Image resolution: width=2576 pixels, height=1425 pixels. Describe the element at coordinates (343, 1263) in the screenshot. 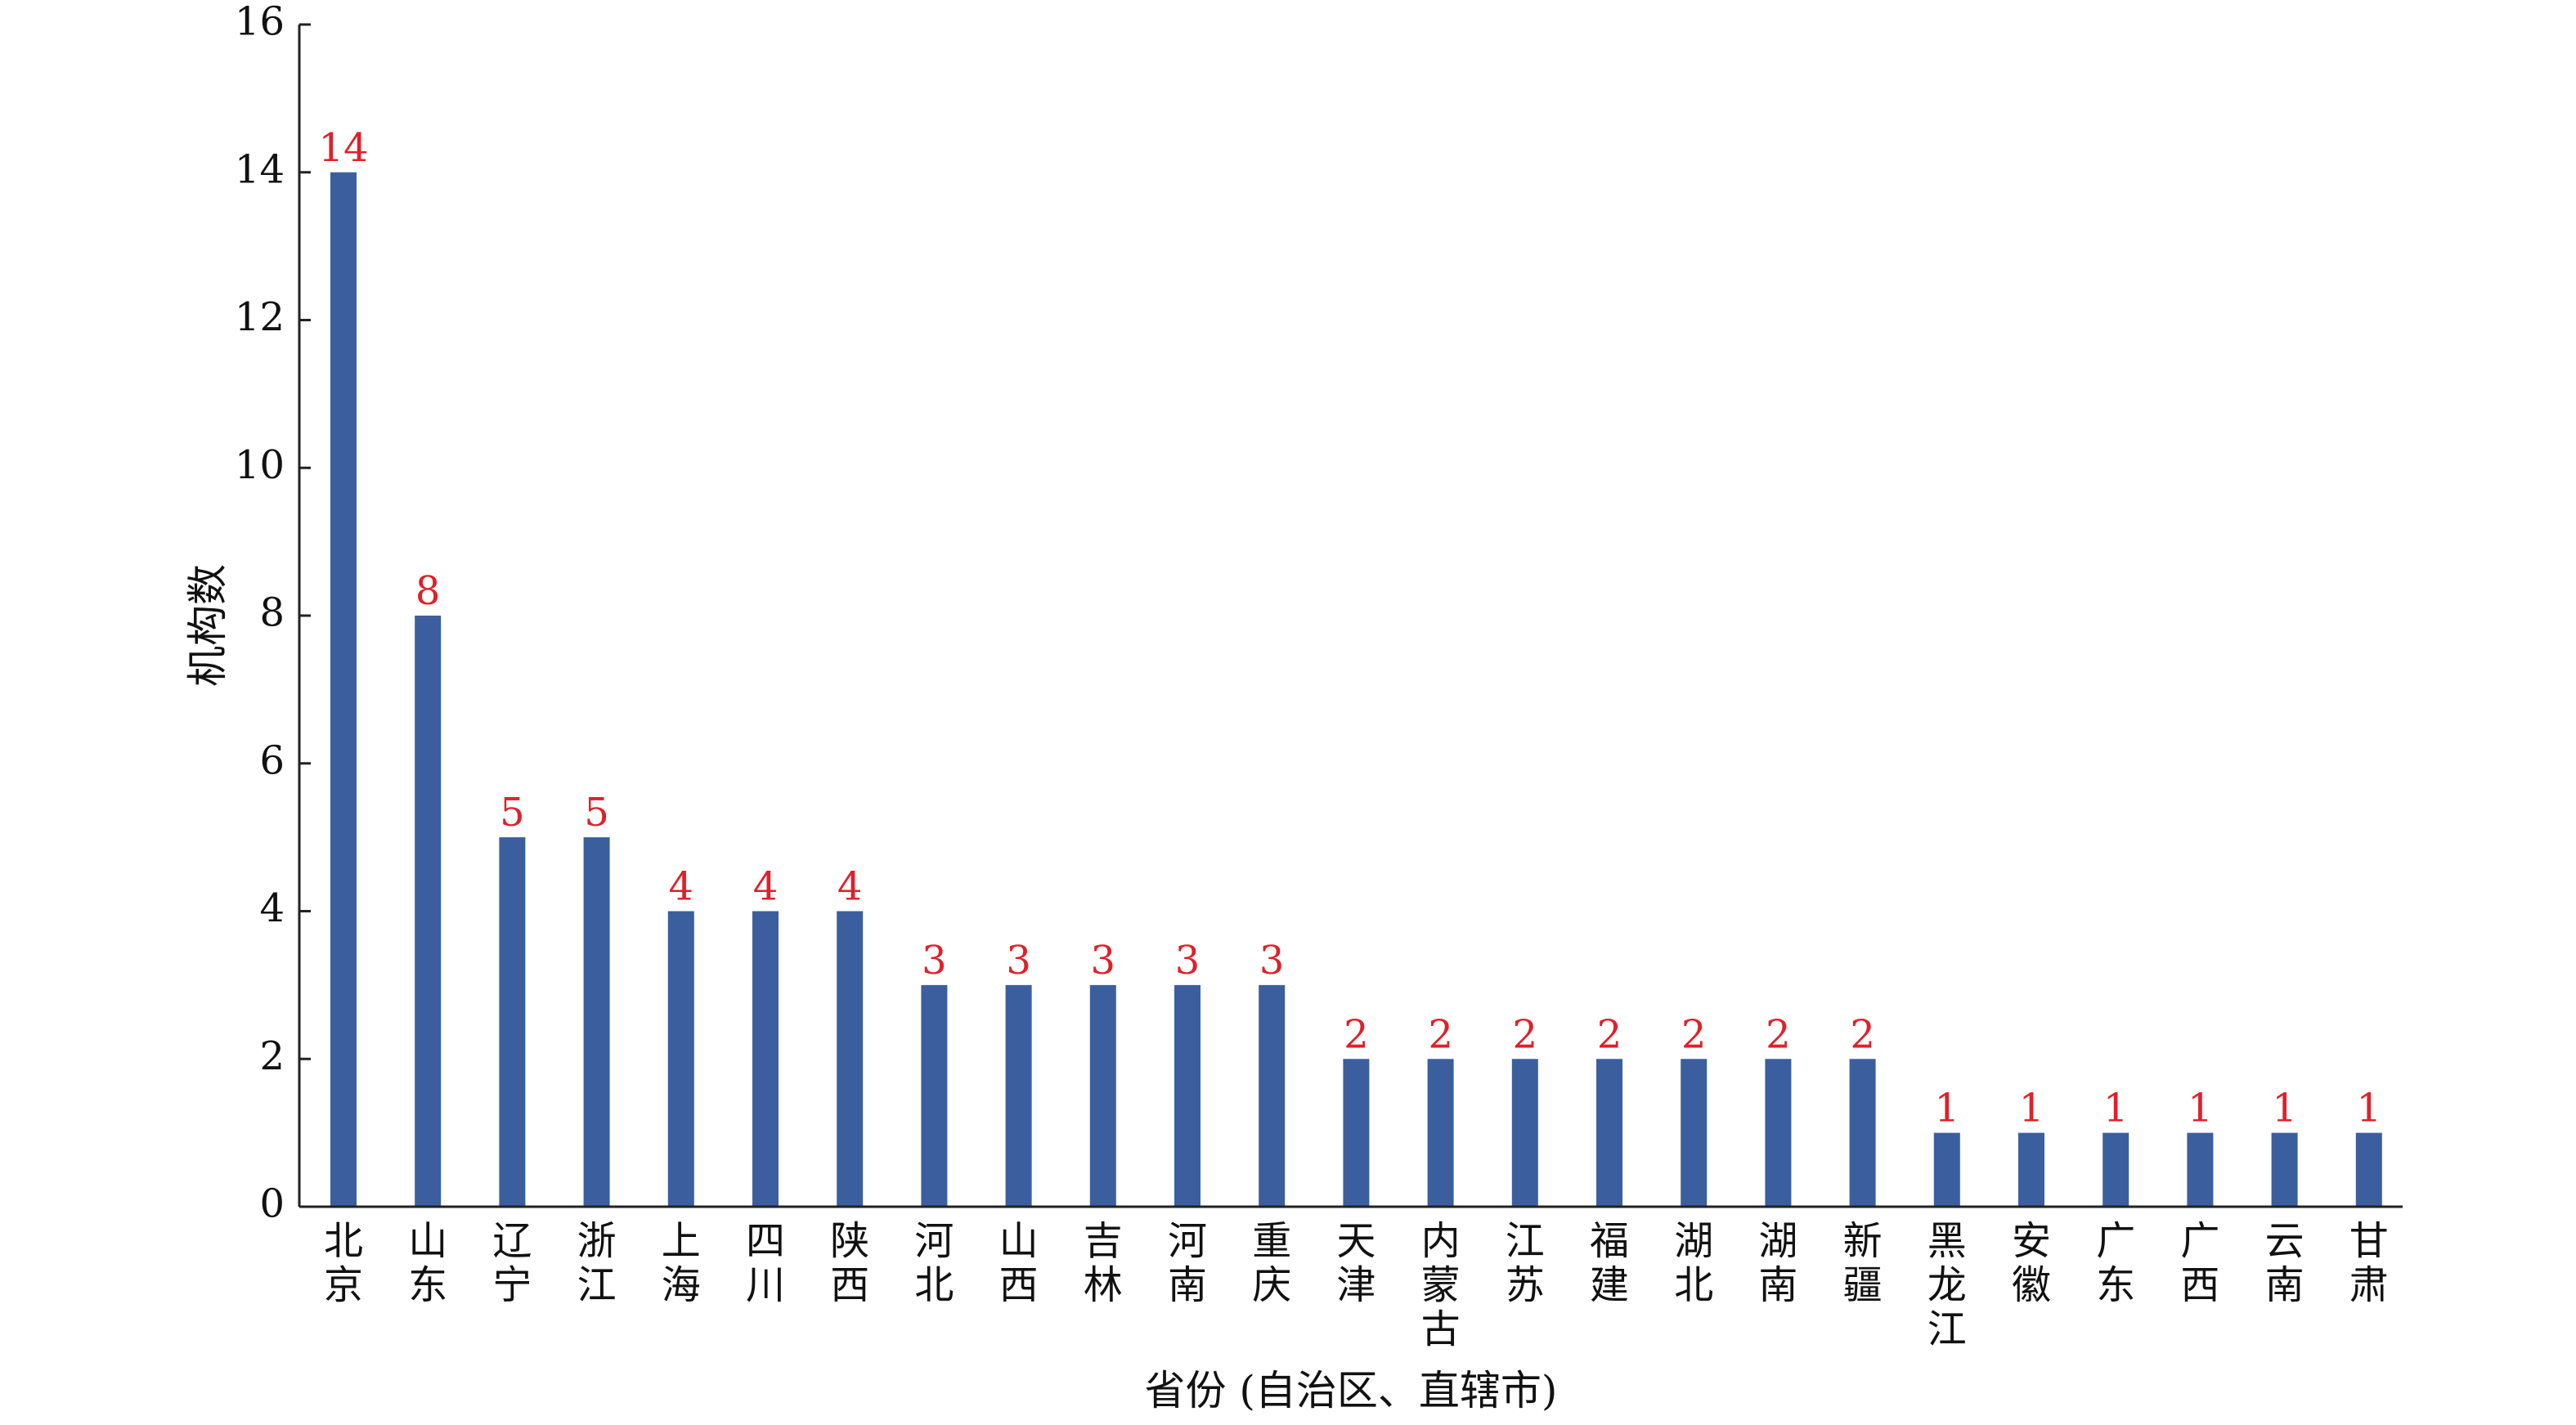

I see `x-tick-label: 北京` at that location.